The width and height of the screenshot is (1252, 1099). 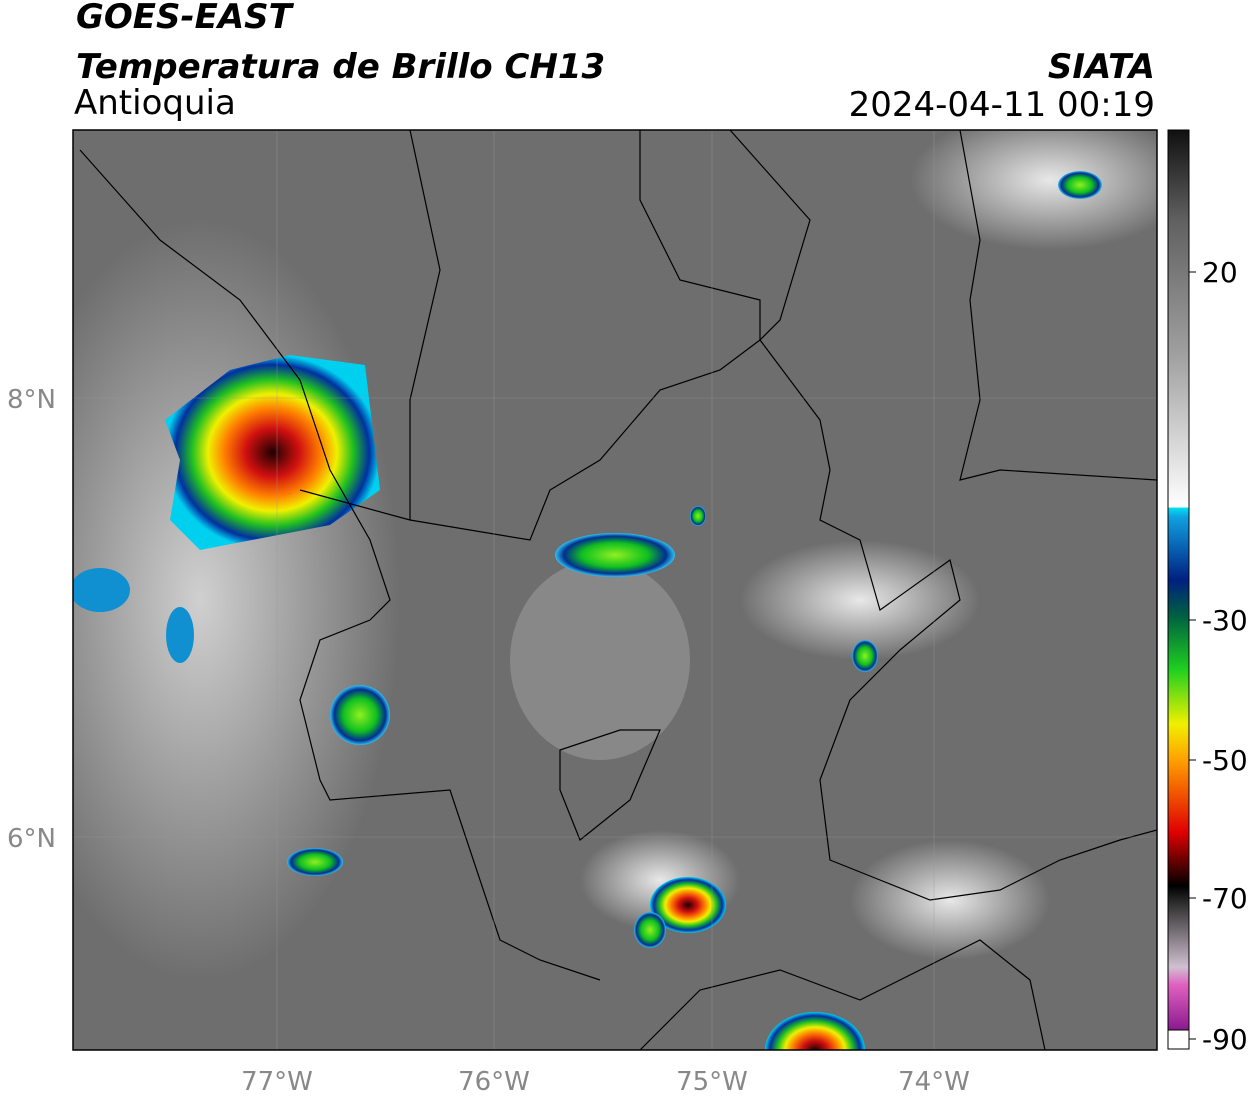 I want to click on lon-label: 76°W, so click(x=494, y=1082).